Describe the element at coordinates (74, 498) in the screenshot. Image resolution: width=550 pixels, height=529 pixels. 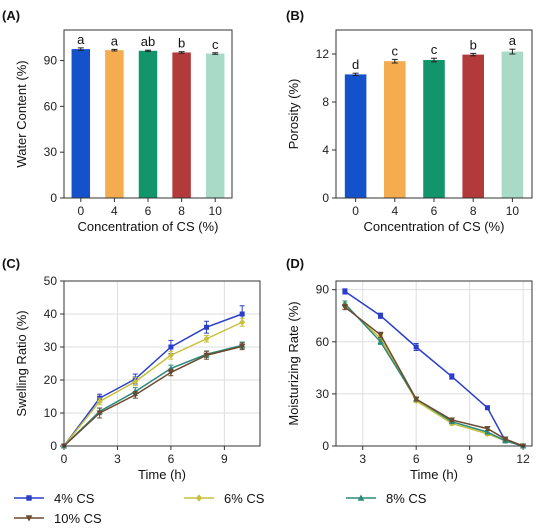
I see `legend-label: 4% CS` at that location.